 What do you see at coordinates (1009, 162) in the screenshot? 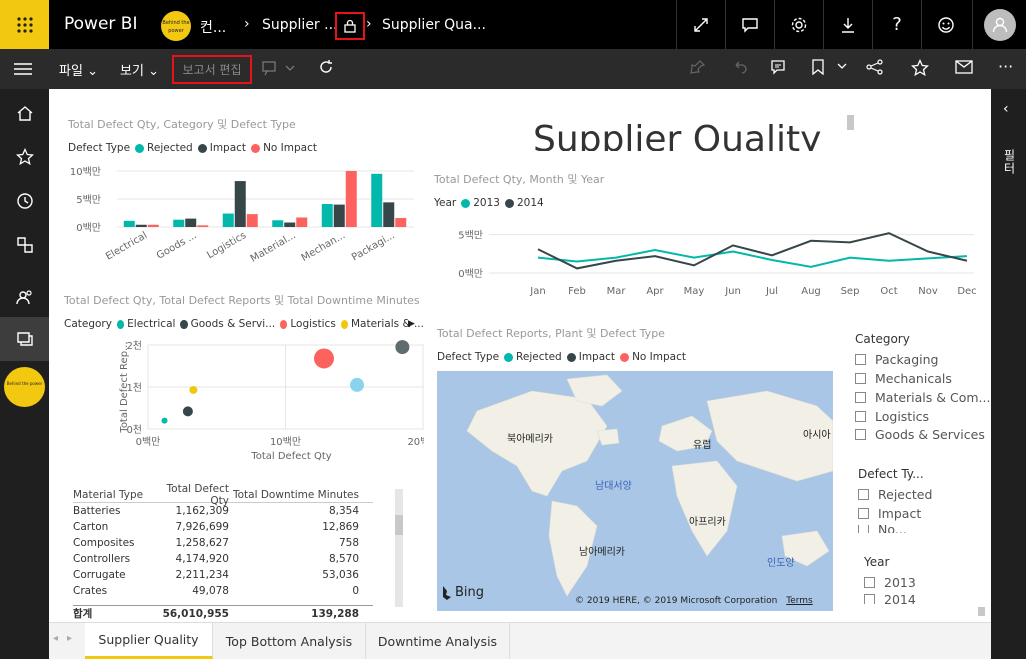
I see `filters-pane-label: 필터` at bounding box center [1009, 162].